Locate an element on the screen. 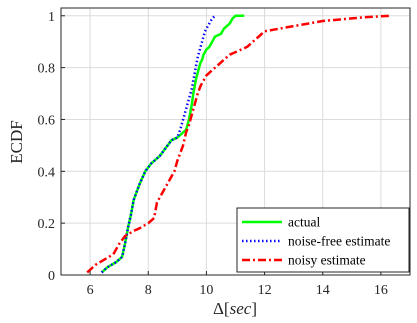 The height and width of the screenshot is (323, 417). legend-label-noise-free-estimate: noise-free estimate is located at coordinates (339, 241).